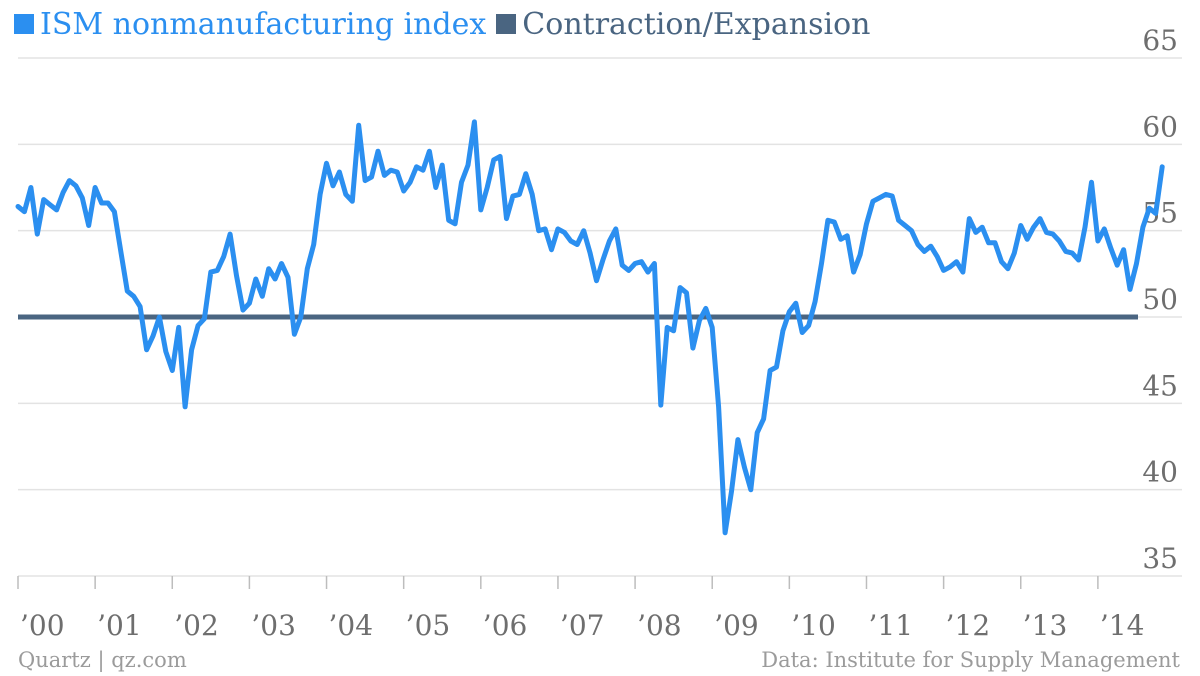 The height and width of the screenshot is (676, 1200). What do you see at coordinates (273, 625) in the screenshot?
I see `x-tick-label-2003: ’03` at bounding box center [273, 625].